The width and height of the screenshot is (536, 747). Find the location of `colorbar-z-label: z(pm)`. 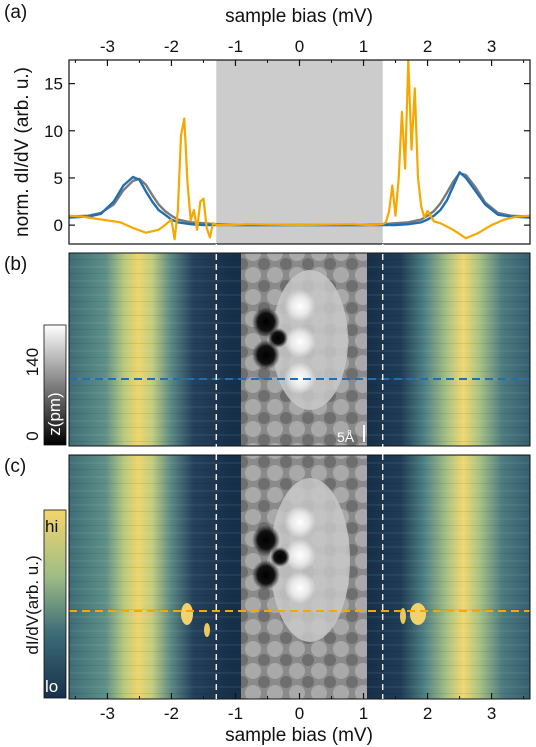

colorbar-z-label: z(pm) is located at coordinates (54, 413).